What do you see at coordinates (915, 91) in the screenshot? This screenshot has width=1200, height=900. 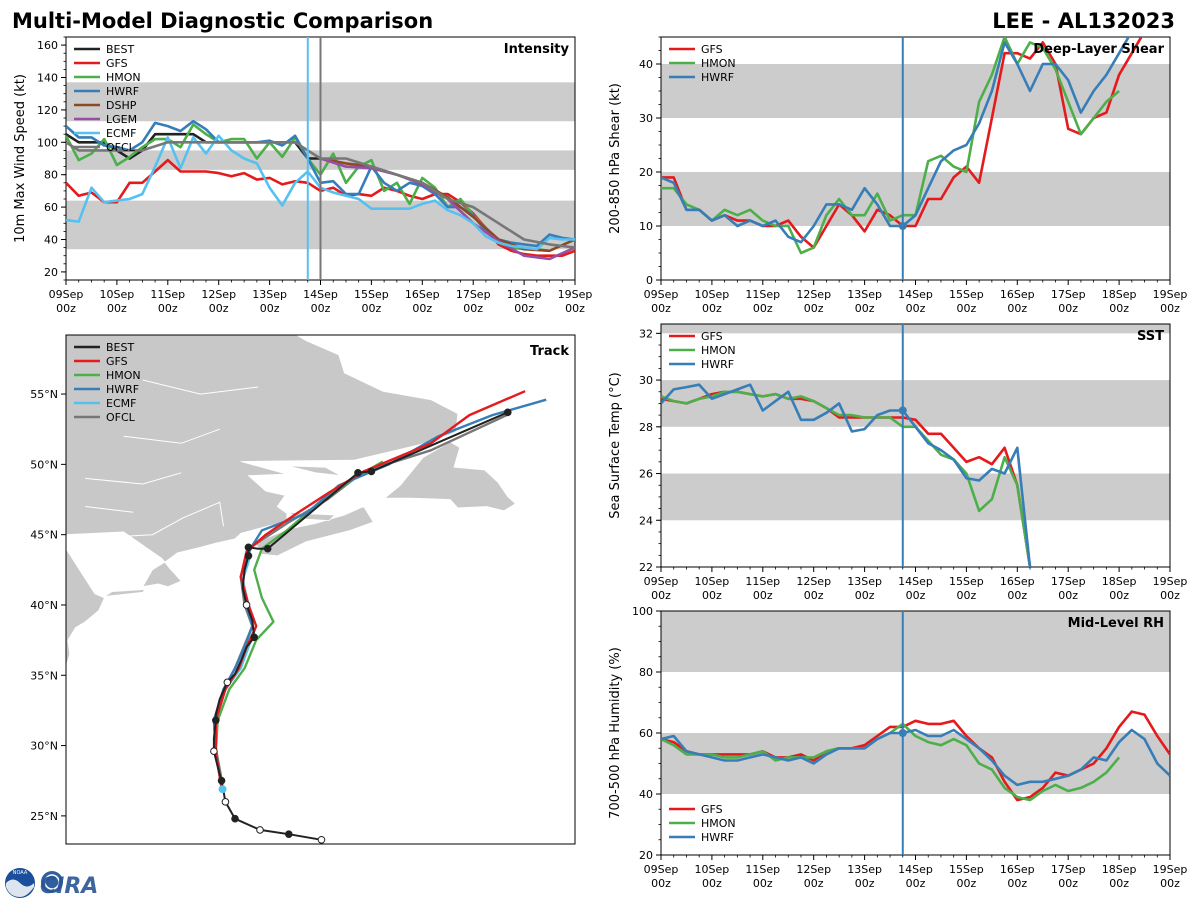 I see `shear-band` at bounding box center [915, 91].